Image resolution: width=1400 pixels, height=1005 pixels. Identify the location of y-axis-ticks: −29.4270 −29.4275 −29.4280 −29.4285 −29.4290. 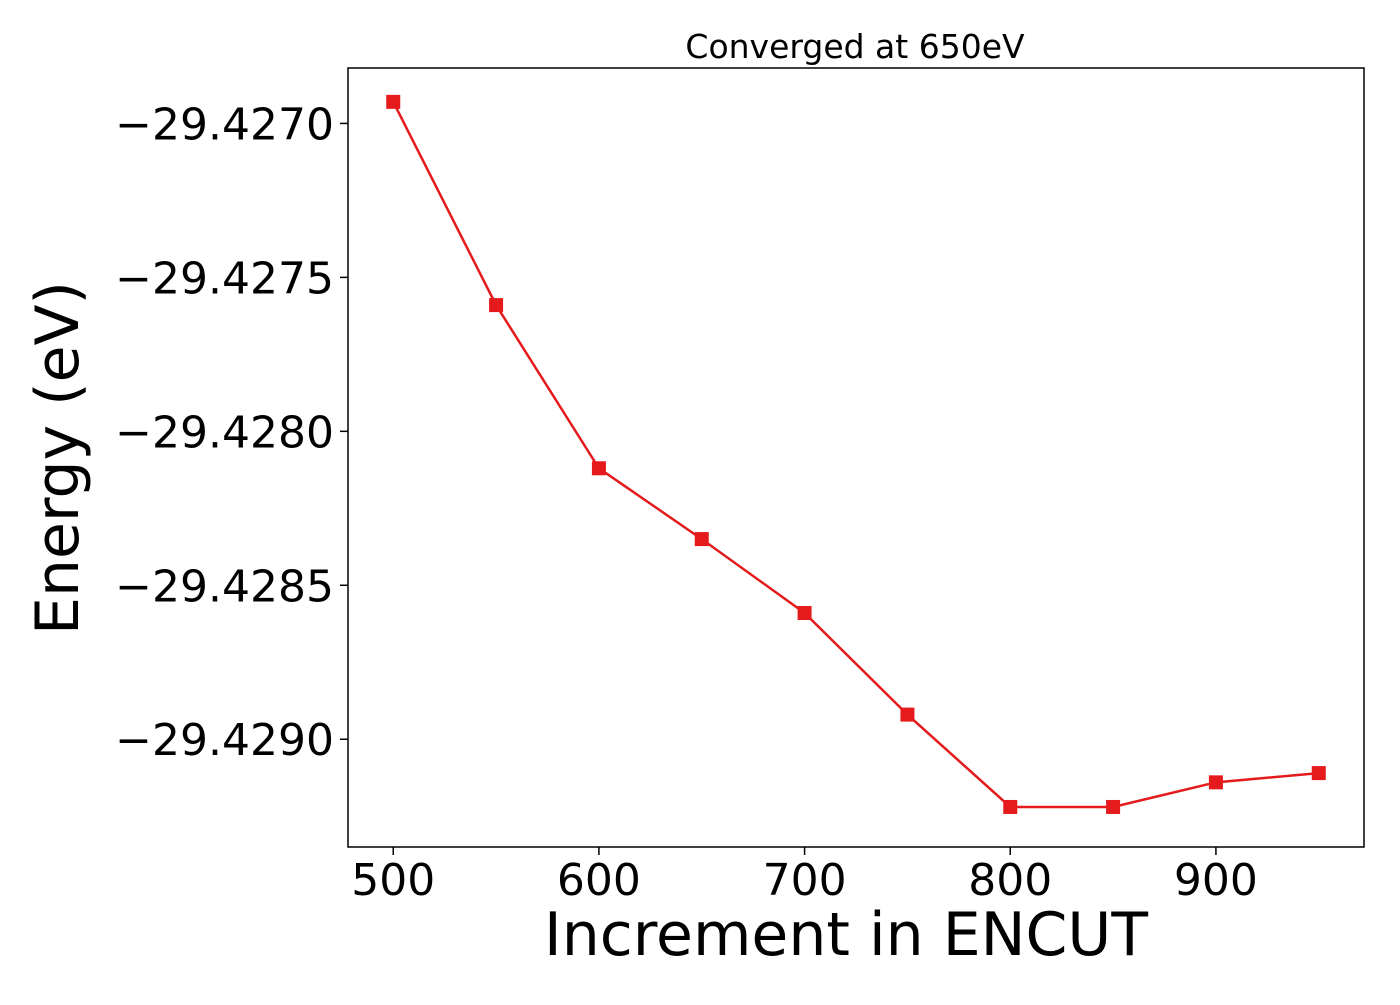
(231, 432).